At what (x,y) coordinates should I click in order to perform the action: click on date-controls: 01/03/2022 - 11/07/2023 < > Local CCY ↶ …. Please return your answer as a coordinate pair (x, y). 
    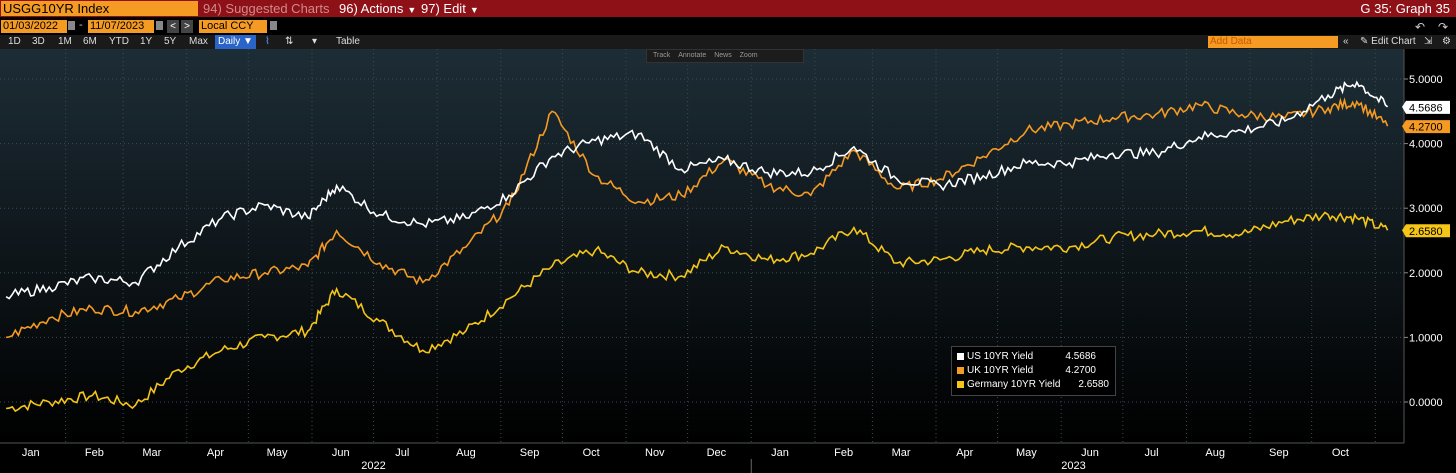
    Looking at the image, I should click on (728, 26).